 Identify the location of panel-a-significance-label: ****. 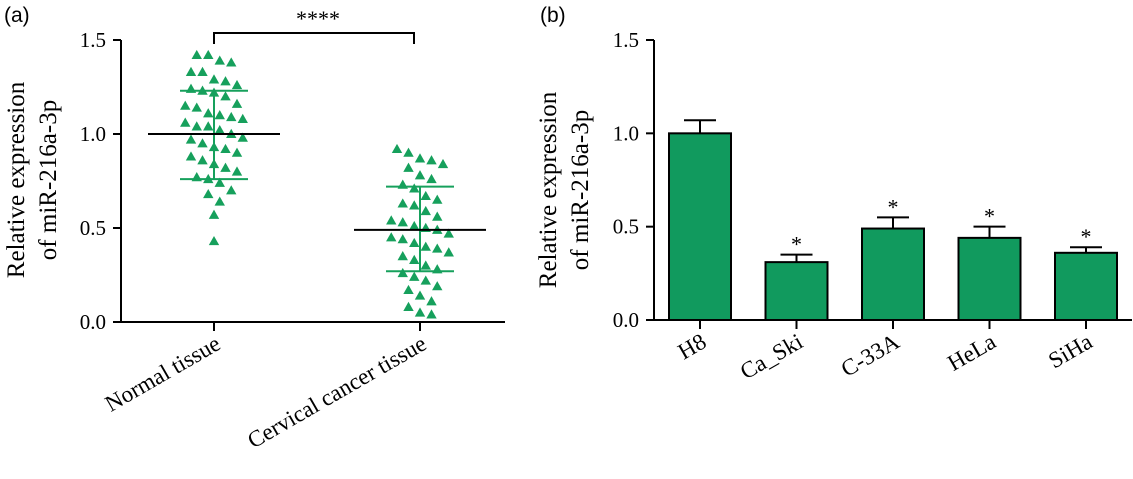
(318, 18).